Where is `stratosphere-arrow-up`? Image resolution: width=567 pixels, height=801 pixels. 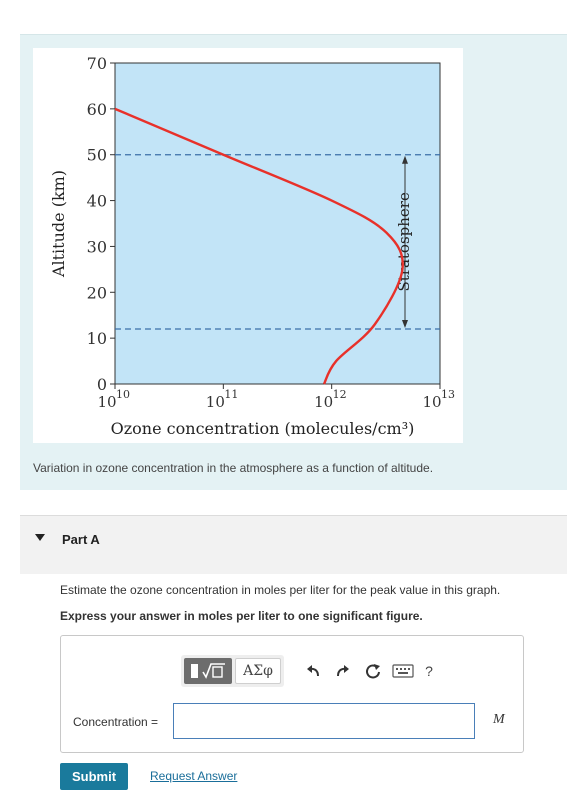 stratosphere-arrow-up is located at coordinates (405, 159).